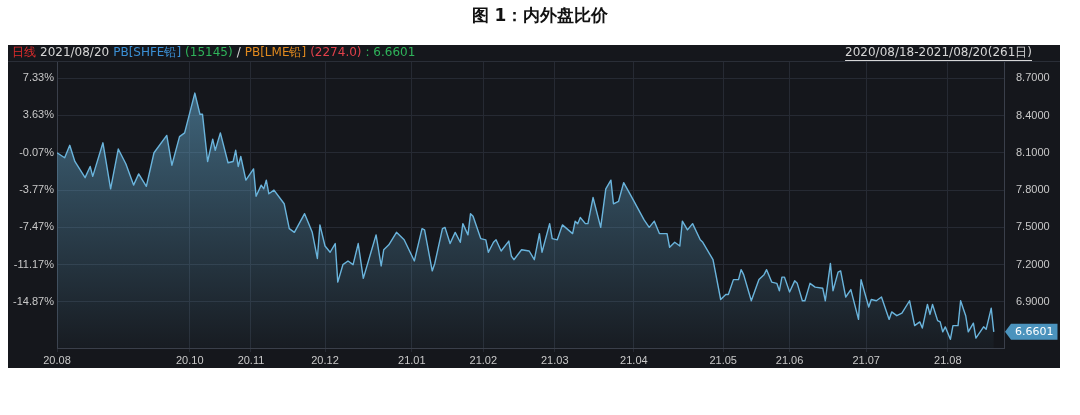 This screenshot has height=415, width=1080. What do you see at coordinates (1033, 189) in the screenshot?
I see `y2-tick-label: 7.8000` at bounding box center [1033, 189].